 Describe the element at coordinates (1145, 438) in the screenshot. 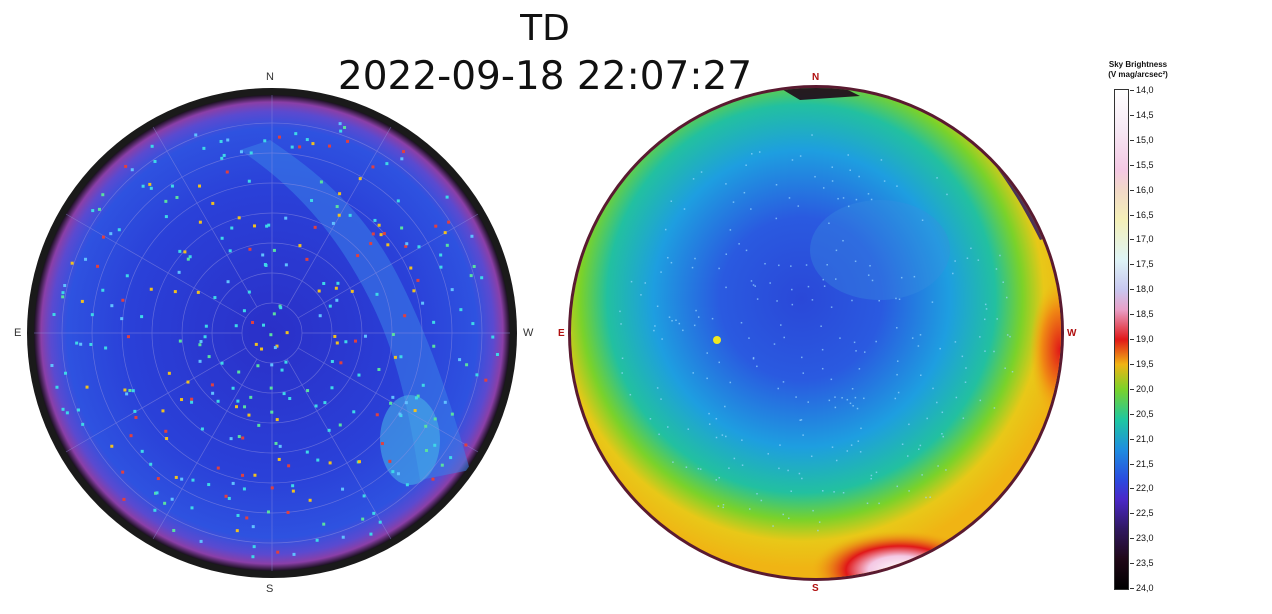

I see `colorbar-tick-label: 21,0` at that location.